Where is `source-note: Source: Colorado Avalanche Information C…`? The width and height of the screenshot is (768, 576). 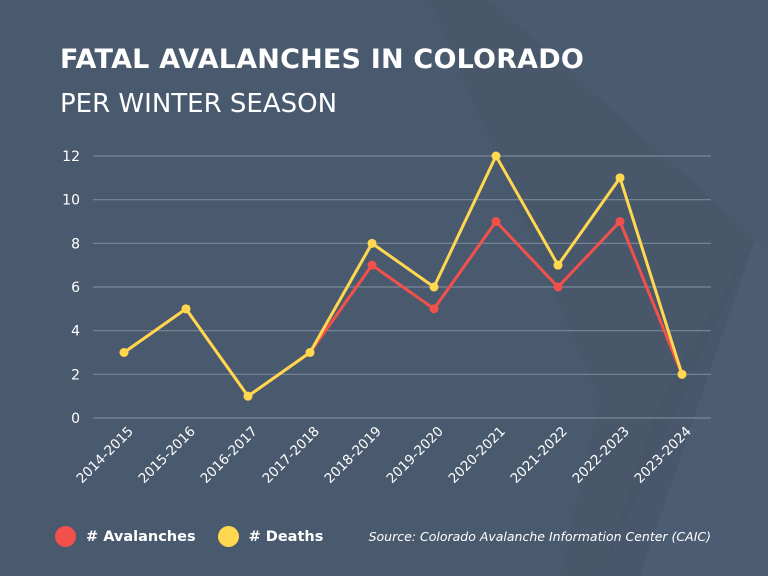 source-note: Source: Colorado Avalanche Information C… is located at coordinates (539, 536).